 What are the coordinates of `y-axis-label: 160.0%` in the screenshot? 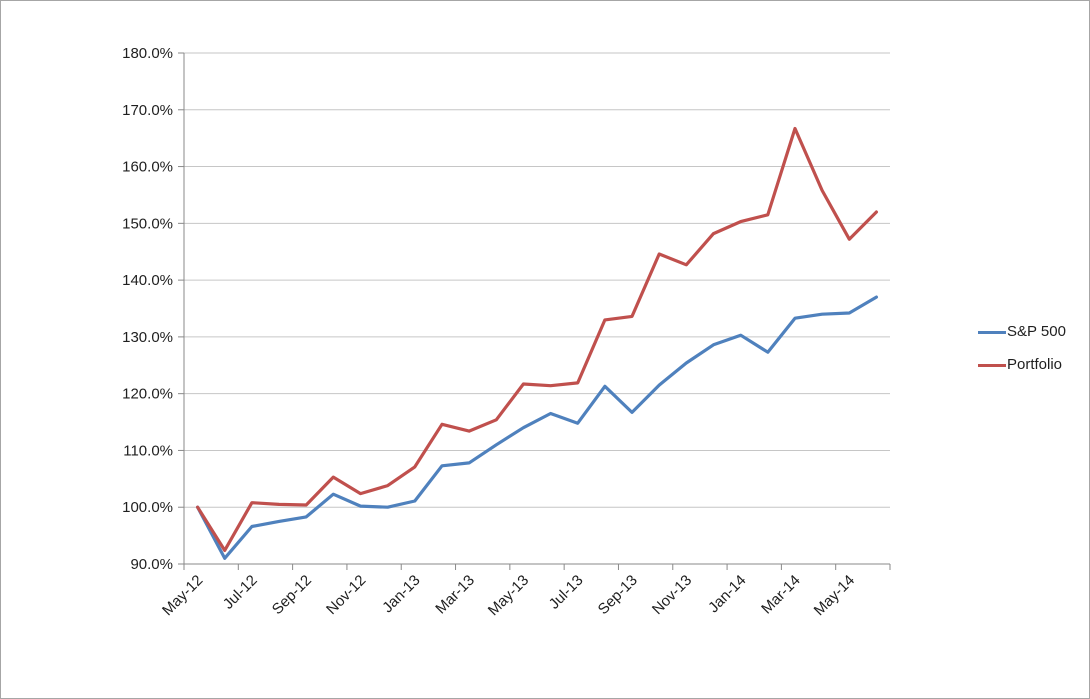 It's located at (147, 167).